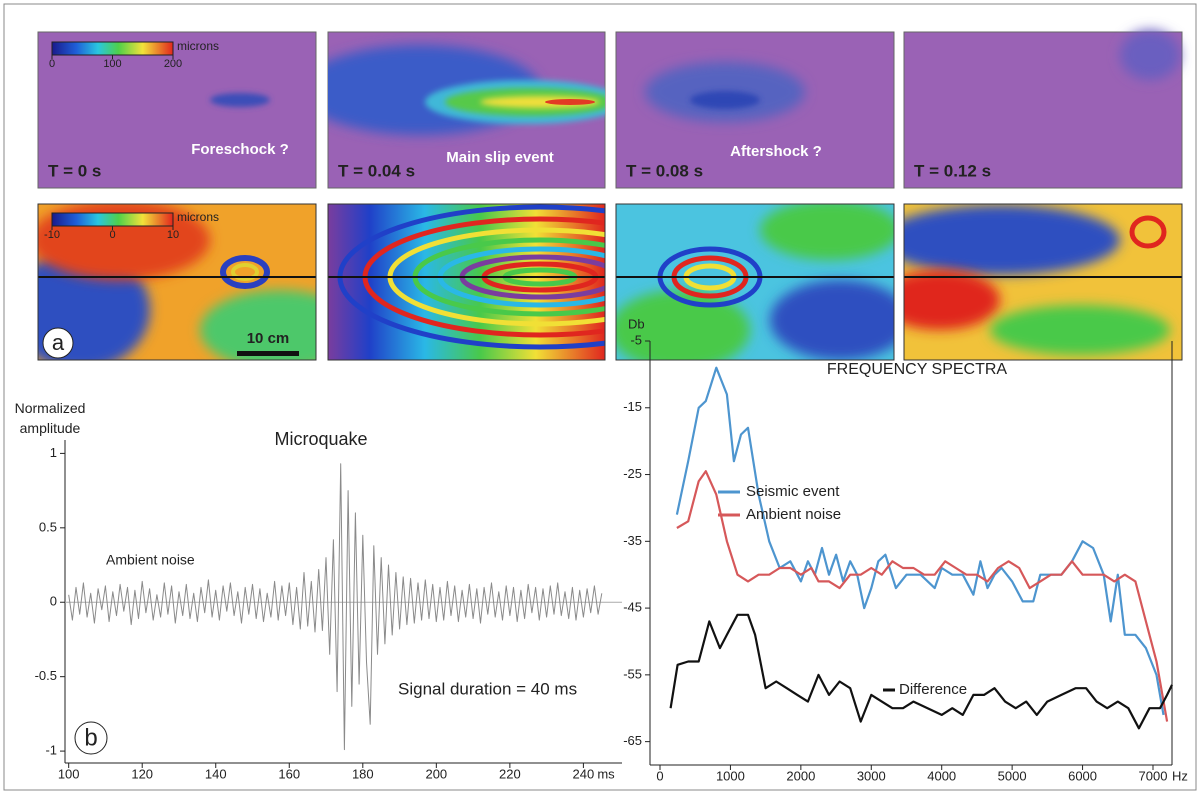 Image resolution: width=1201 pixels, height=794 pixels. Describe the element at coordinates (53, 452) in the screenshot. I see `y-tick-label: 1` at that location.